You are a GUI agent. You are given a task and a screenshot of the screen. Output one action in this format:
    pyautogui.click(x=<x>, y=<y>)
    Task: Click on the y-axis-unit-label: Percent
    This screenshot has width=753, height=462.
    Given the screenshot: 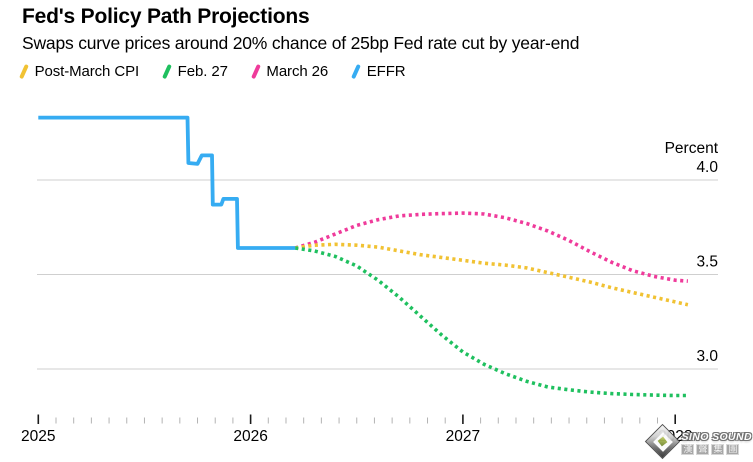 What is the action you would take?
    pyautogui.click(x=692, y=148)
    